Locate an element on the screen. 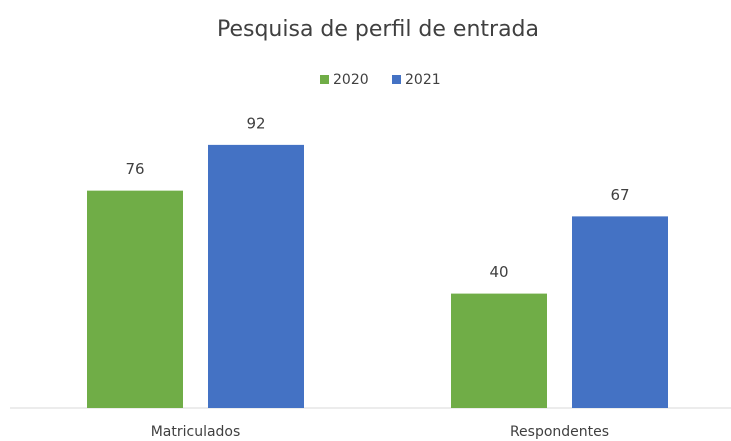  data-label: 92 is located at coordinates (255, 123).